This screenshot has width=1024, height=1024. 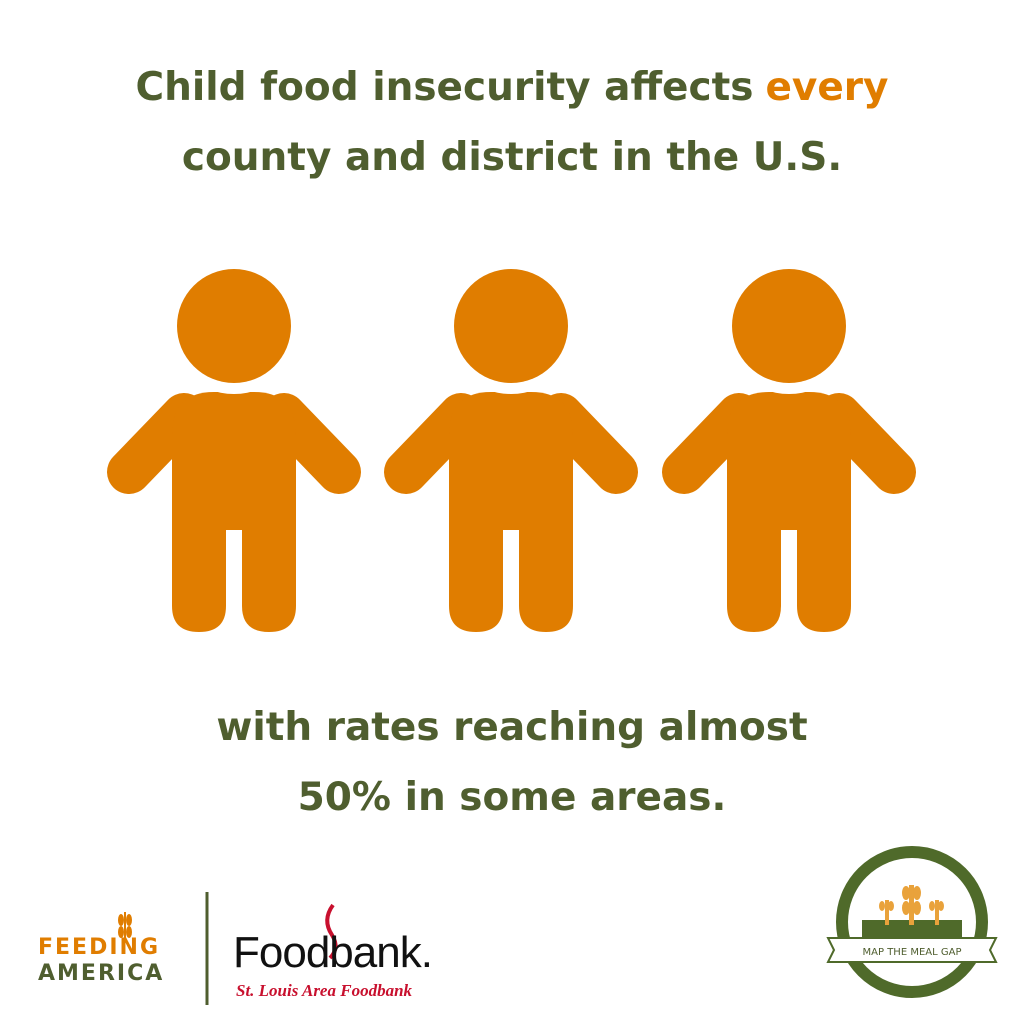 What do you see at coordinates (101, 973) in the screenshot?
I see `logo-text: AMERICA` at bounding box center [101, 973].